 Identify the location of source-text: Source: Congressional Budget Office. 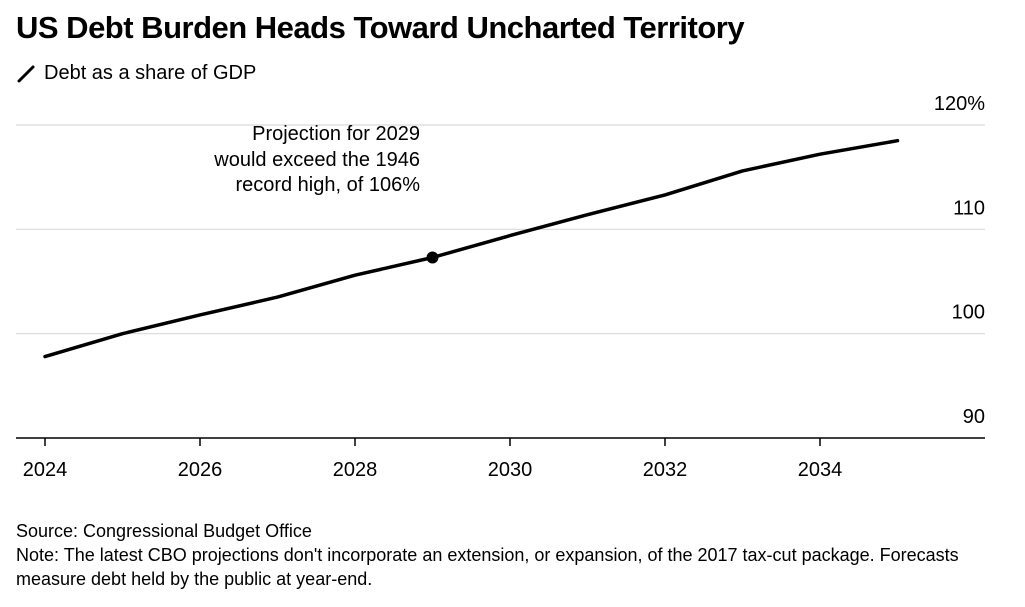
(164, 531).